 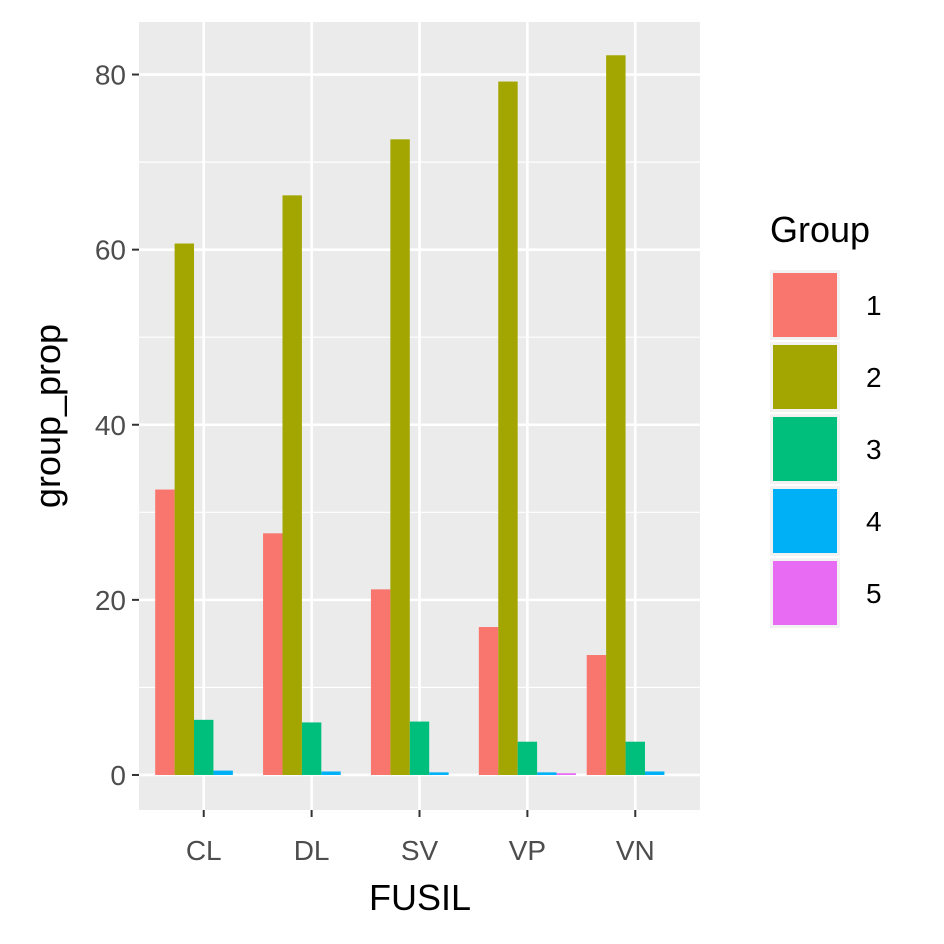 I want to click on legend-label-1: 1, so click(x=874, y=305).